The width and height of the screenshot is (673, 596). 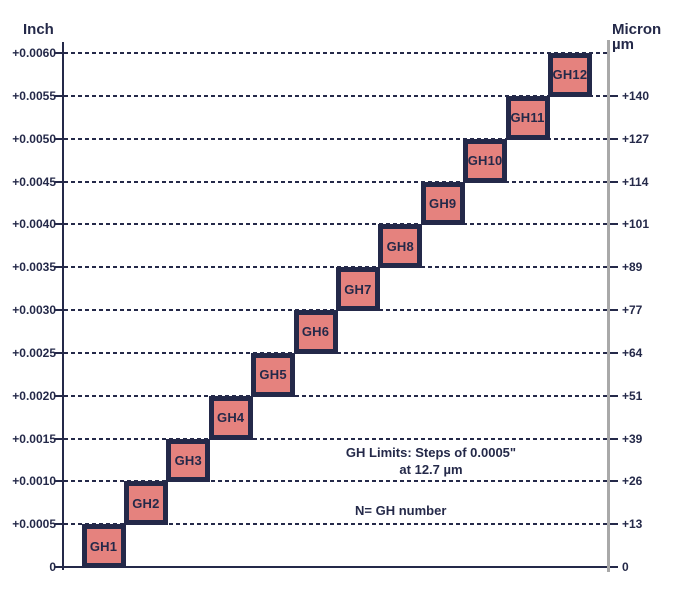 What do you see at coordinates (632, 481) in the screenshot?
I see `right-axis-tick-label: +26` at bounding box center [632, 481].